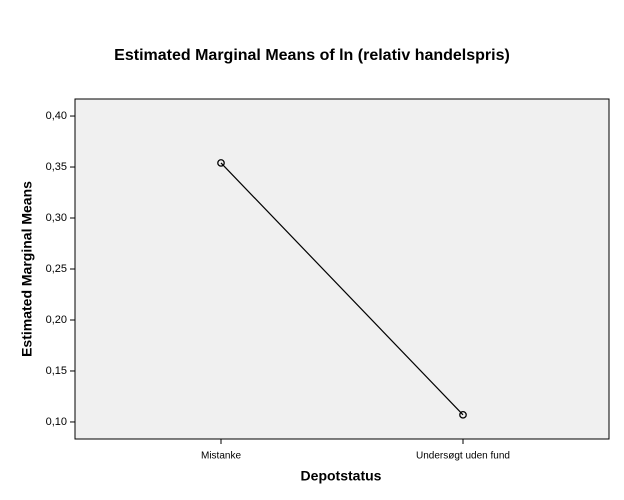 The image size is (624, 500). What do you see at coordinates (463, 456) in the screenshot?
I see `x-tick-label: Undersøgt uden fund` at bounding box center [463, 456].